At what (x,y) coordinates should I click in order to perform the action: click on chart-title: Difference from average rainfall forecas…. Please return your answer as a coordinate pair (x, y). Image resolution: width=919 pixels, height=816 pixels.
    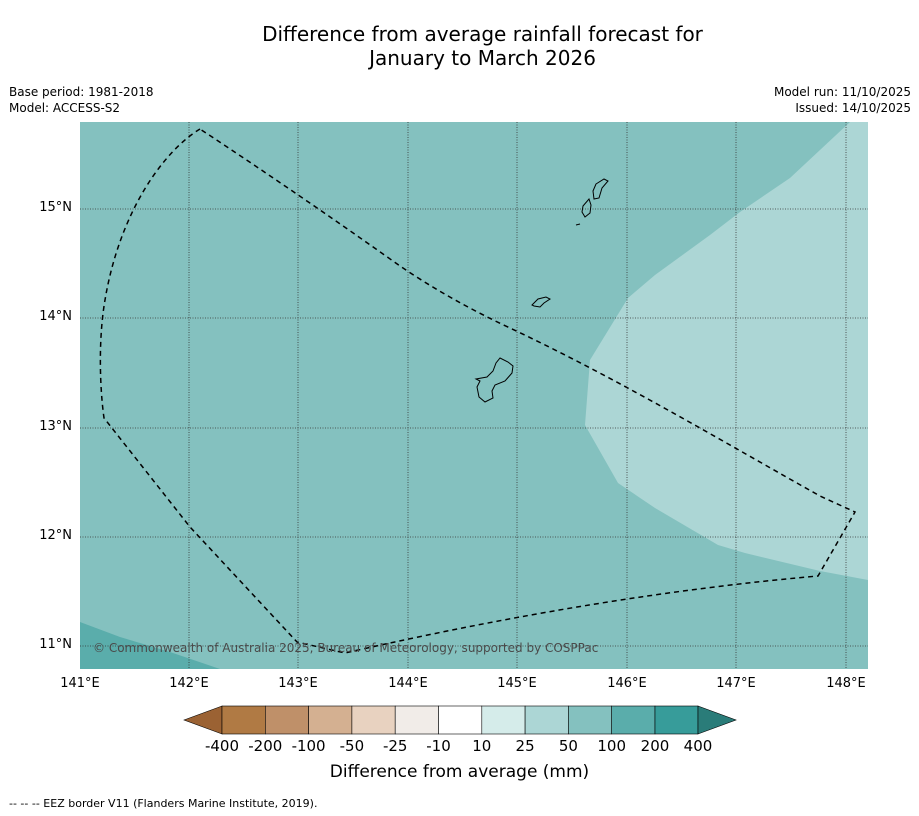
    Looking at the image, I should click on (459, 46).